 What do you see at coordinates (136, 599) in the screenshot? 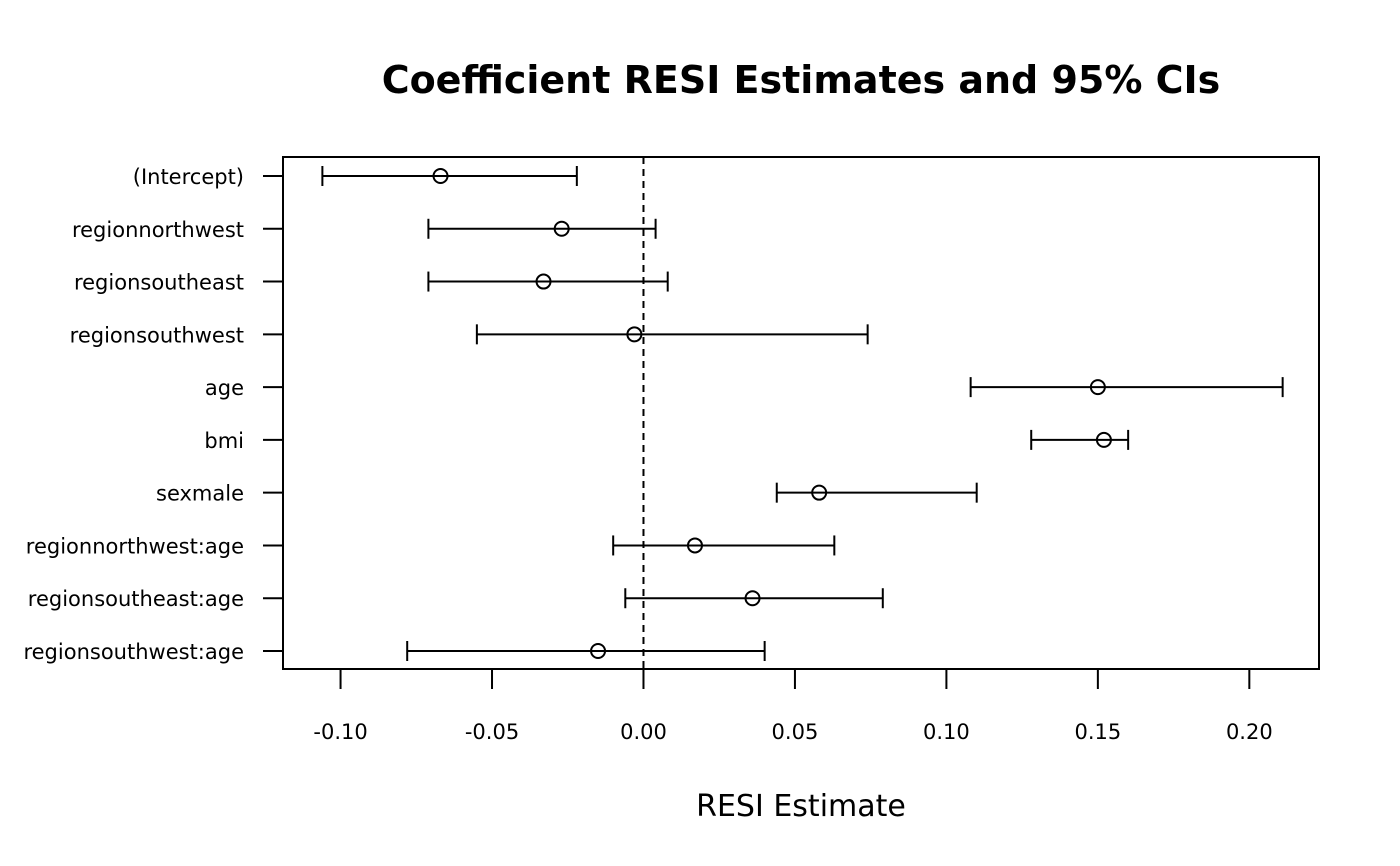
I see `term-label: regionsoutheast:age` at bounding box center [136, 599].